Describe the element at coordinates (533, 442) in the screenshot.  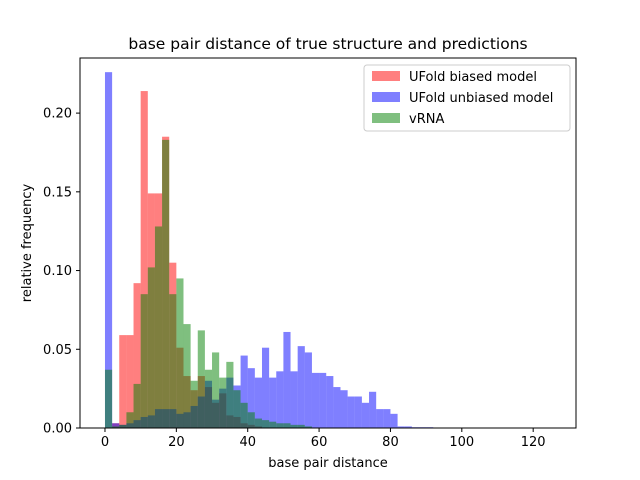
I see `x-tick-label: 120` at that location.